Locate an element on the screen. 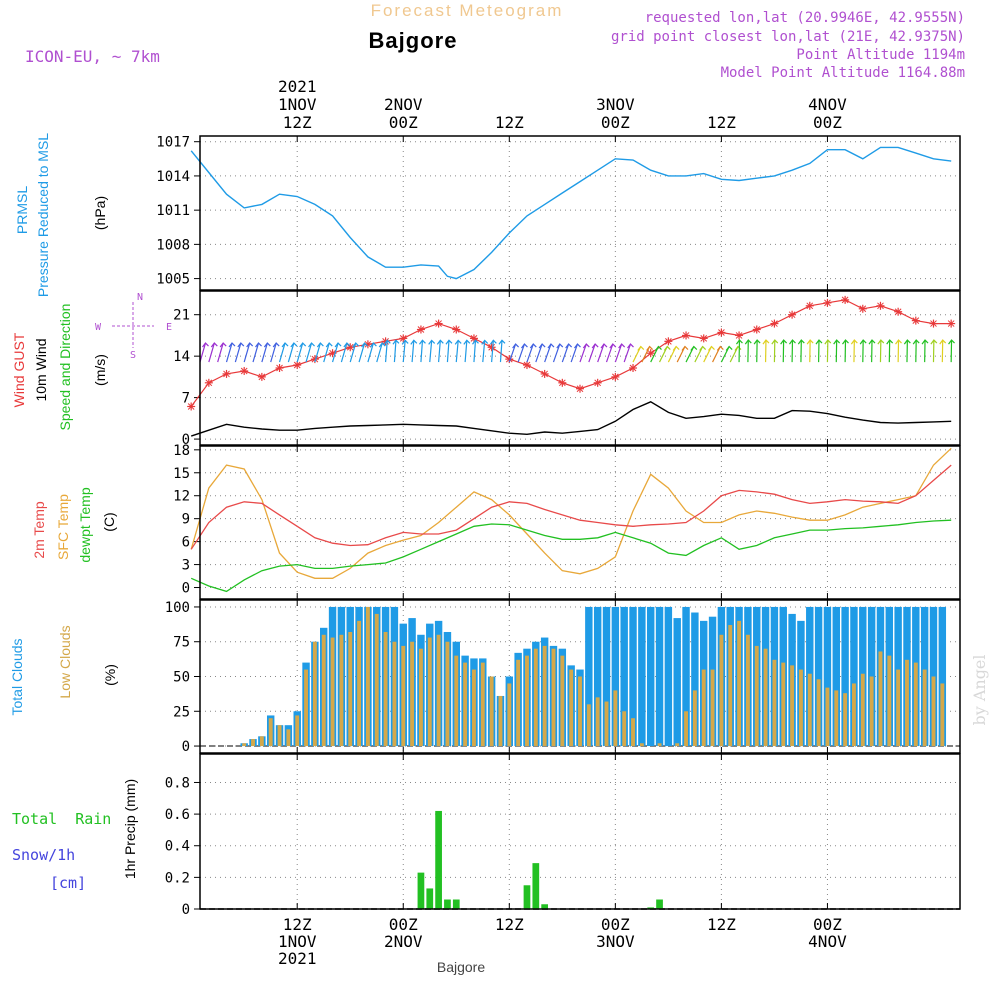  y-tick-label: 0.8 is located at coordinates (177, 783).